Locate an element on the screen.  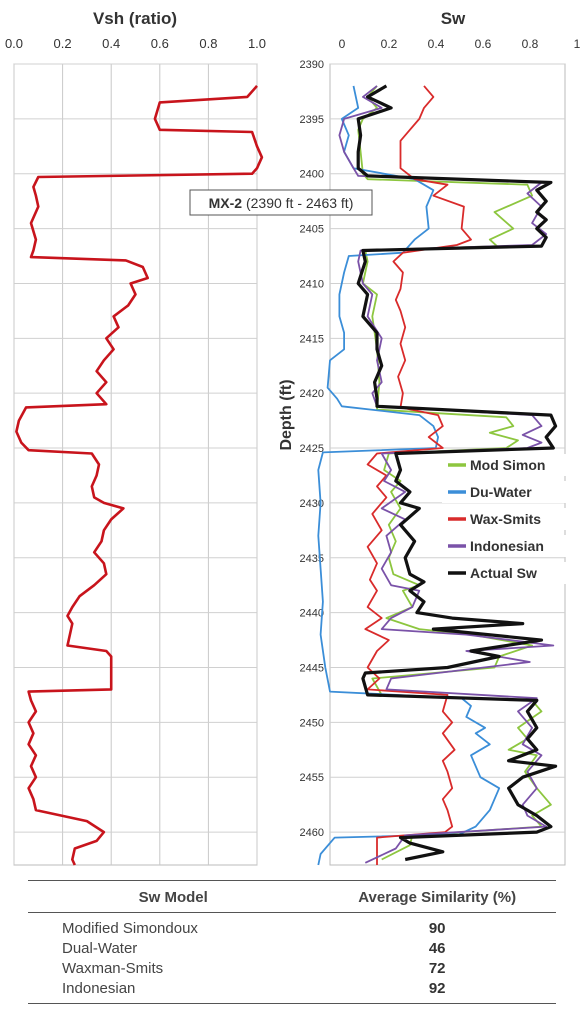
table-row: Indonesian 92 is located at coordinates (292, 991).